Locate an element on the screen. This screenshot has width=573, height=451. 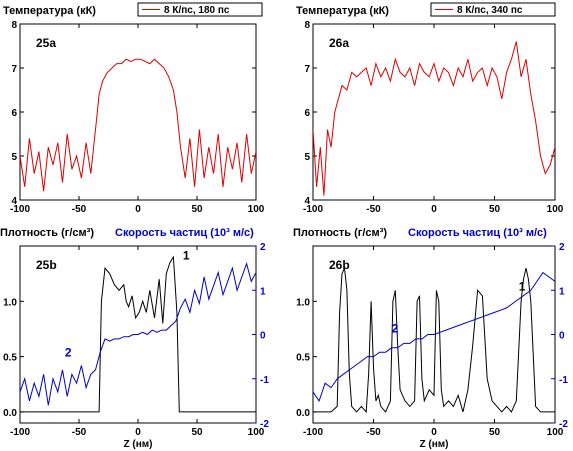
series-line-8-К-пс-180-пс is located at coordinates (138, 125).